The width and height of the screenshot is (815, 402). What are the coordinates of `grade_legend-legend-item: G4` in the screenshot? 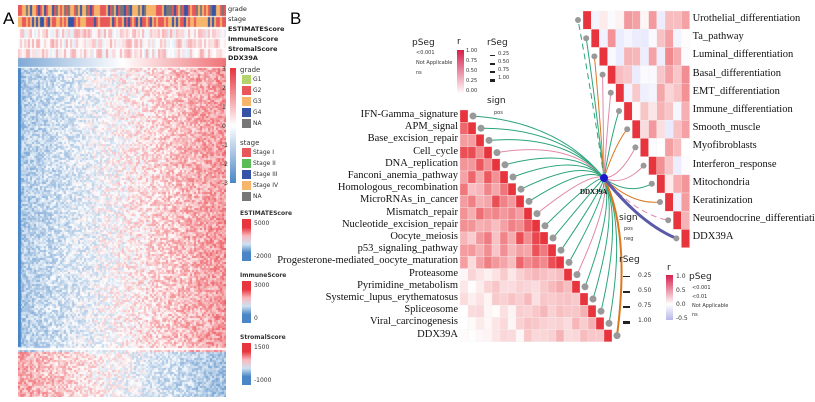 It's located at (251, 112).